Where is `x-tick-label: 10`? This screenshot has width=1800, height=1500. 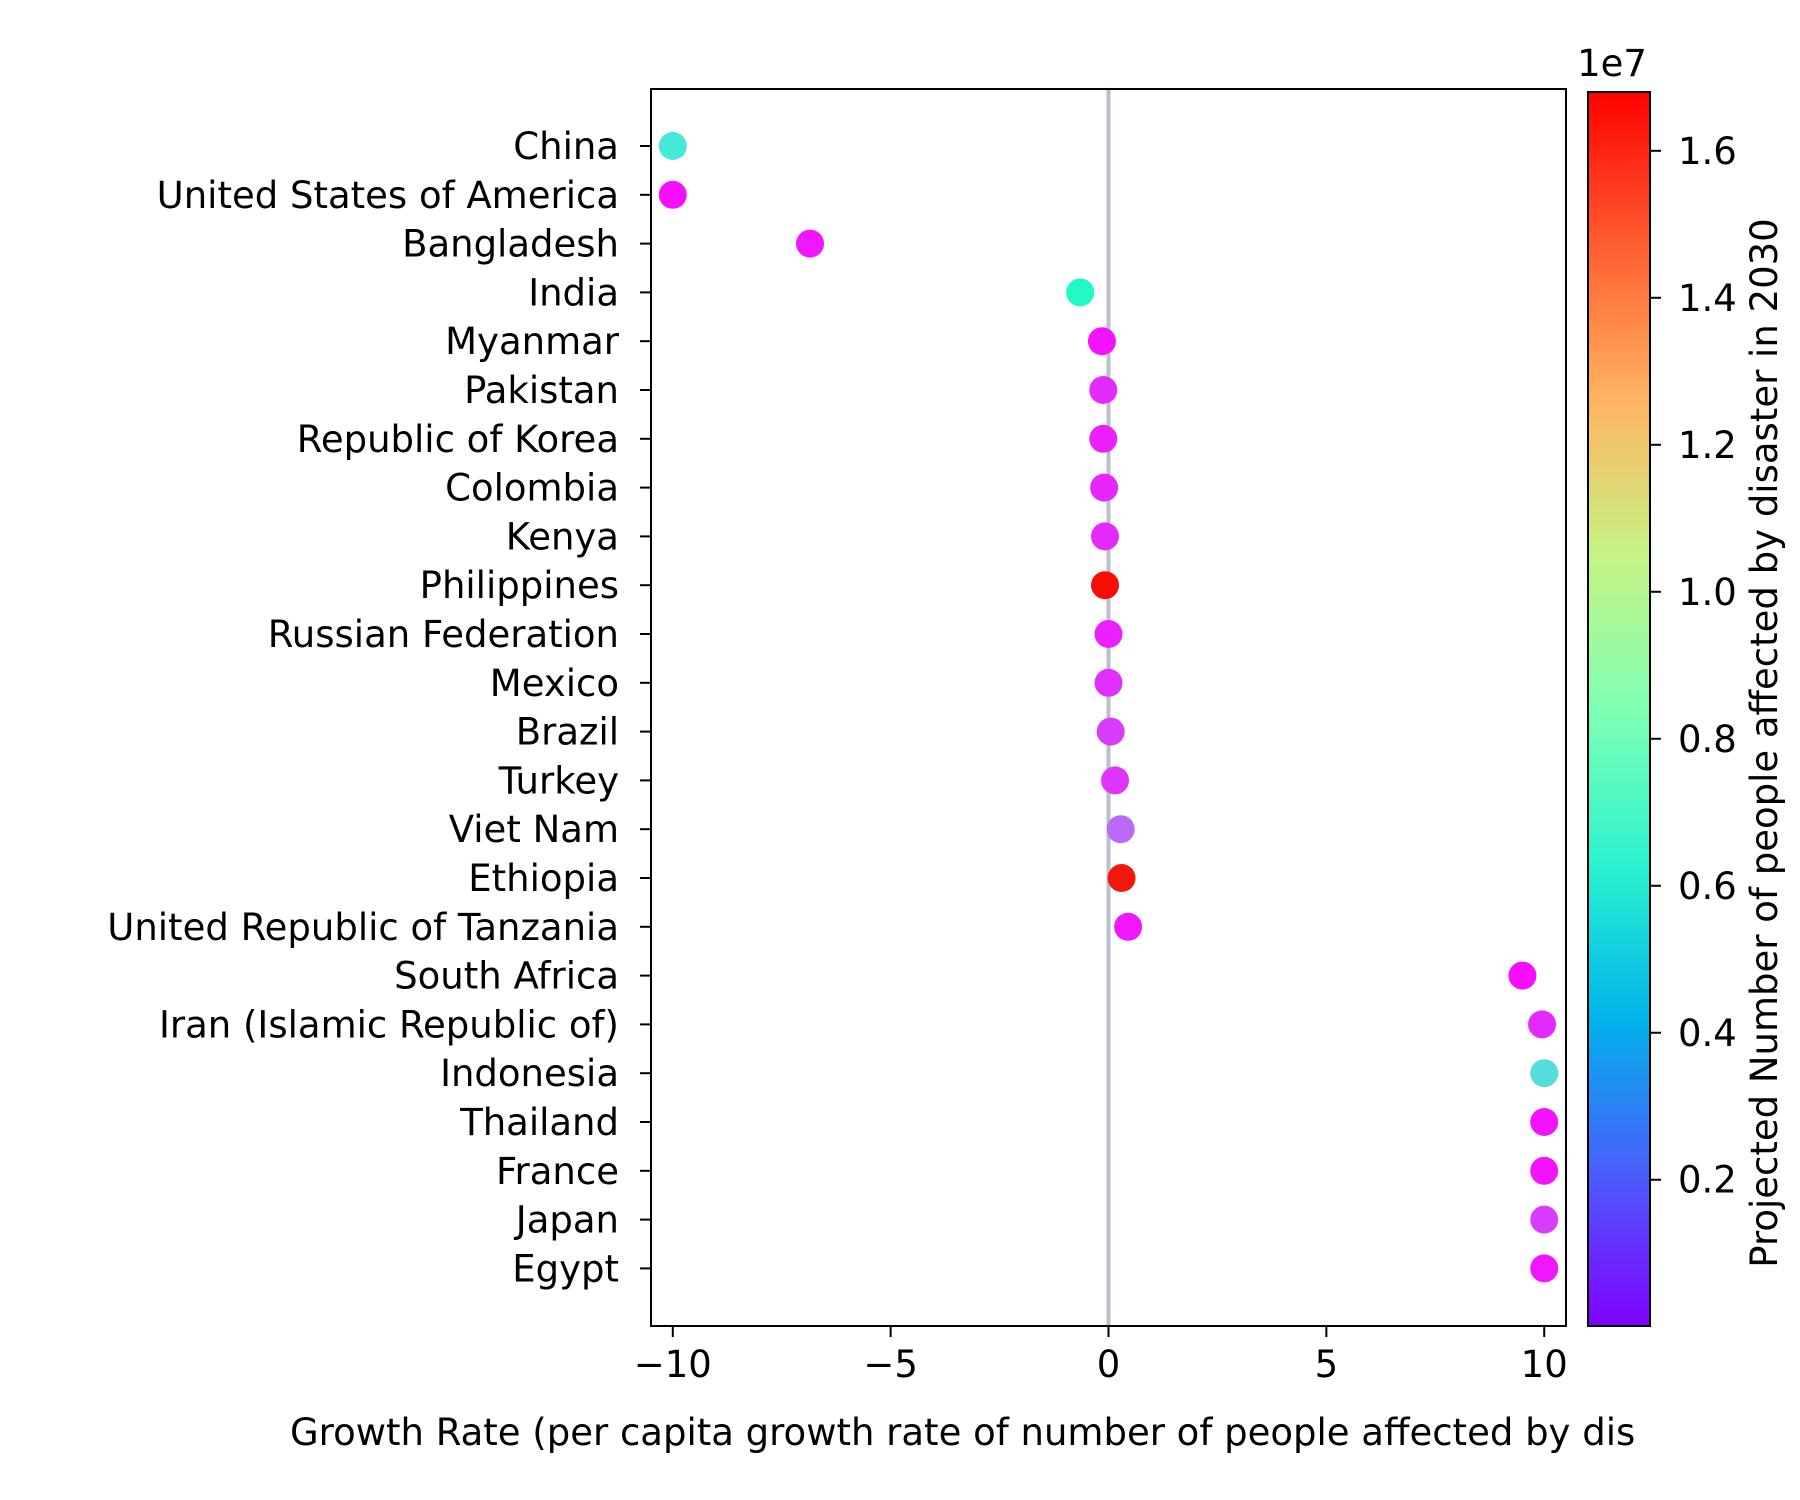 x-tick-label: 10 is located at coordinates (1544, 1364).